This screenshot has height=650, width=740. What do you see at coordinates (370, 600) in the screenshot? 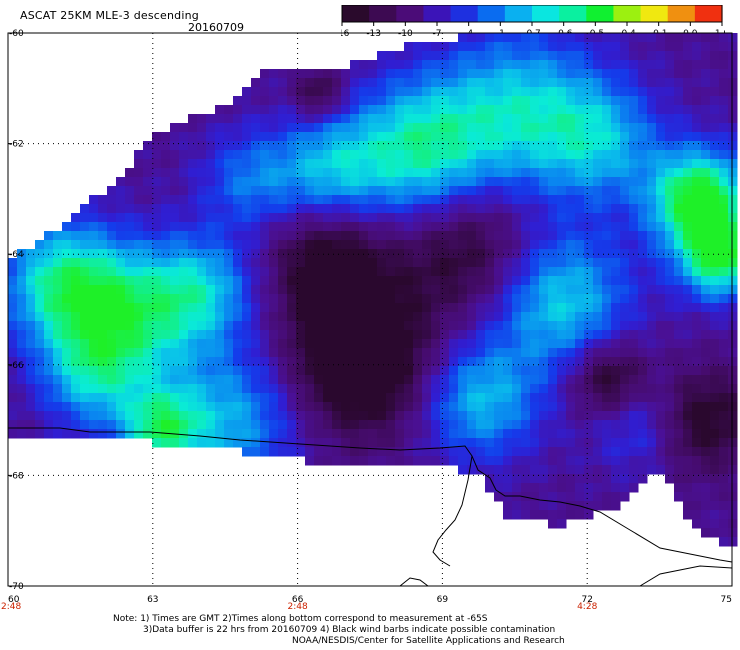
I see `longitude-labels: 60 63 66 69 72 75` at bounding box center [370, 600].